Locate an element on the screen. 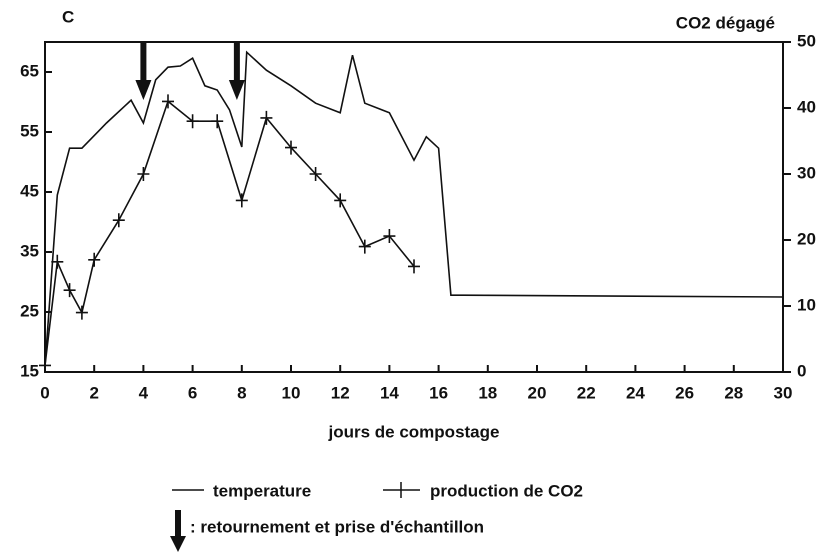  x-tick-label: 14 is located at coordinates (389, 392).